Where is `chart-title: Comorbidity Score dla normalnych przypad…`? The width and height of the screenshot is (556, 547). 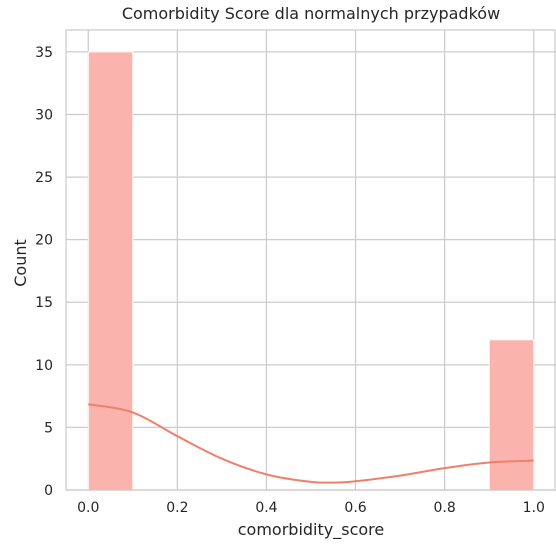
chart-title: Comorbidity Score dla normalnych przypad… is located at coordinates (311, 13).